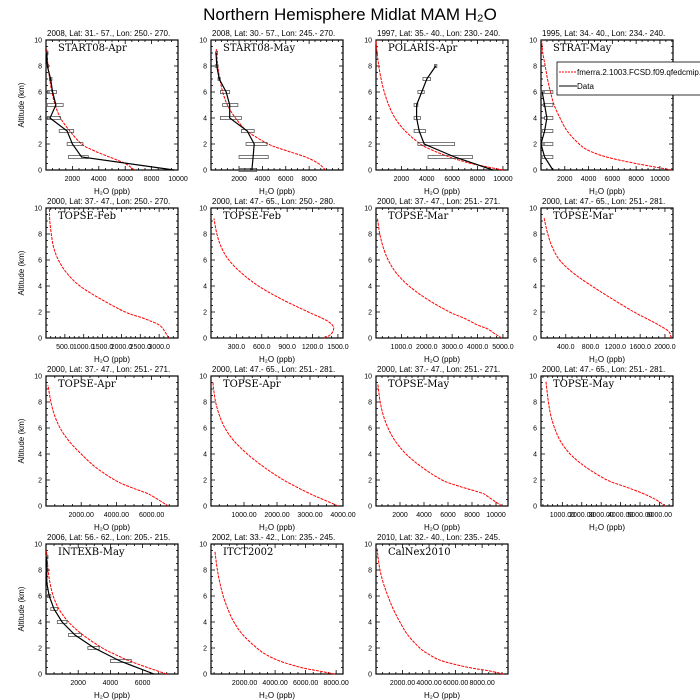 This screenshot has height=700, width=700. I want to click on x-tick-label: 600.0, so click(262, 347).